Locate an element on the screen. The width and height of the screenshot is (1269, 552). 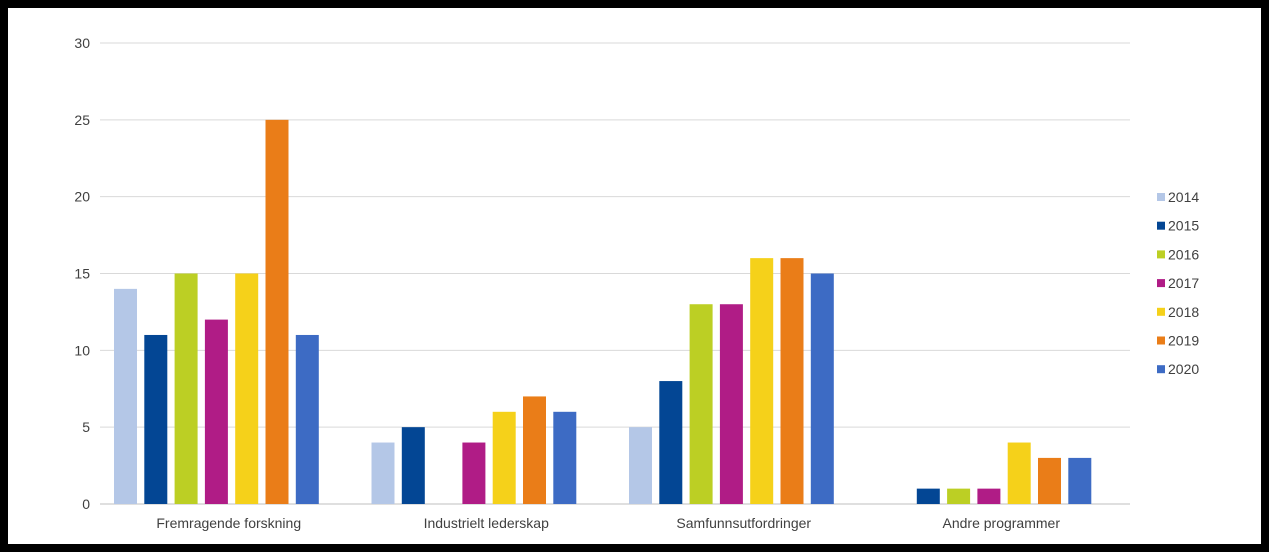
legend-label: 2018 is located at coordinates (1183, 312).